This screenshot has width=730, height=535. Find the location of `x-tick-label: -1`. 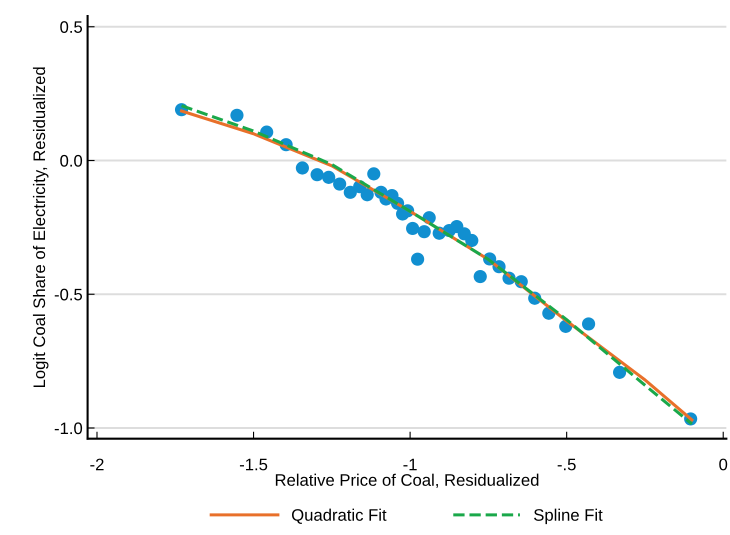

x-tick-label: -1 is located at coordinates (410, 464).